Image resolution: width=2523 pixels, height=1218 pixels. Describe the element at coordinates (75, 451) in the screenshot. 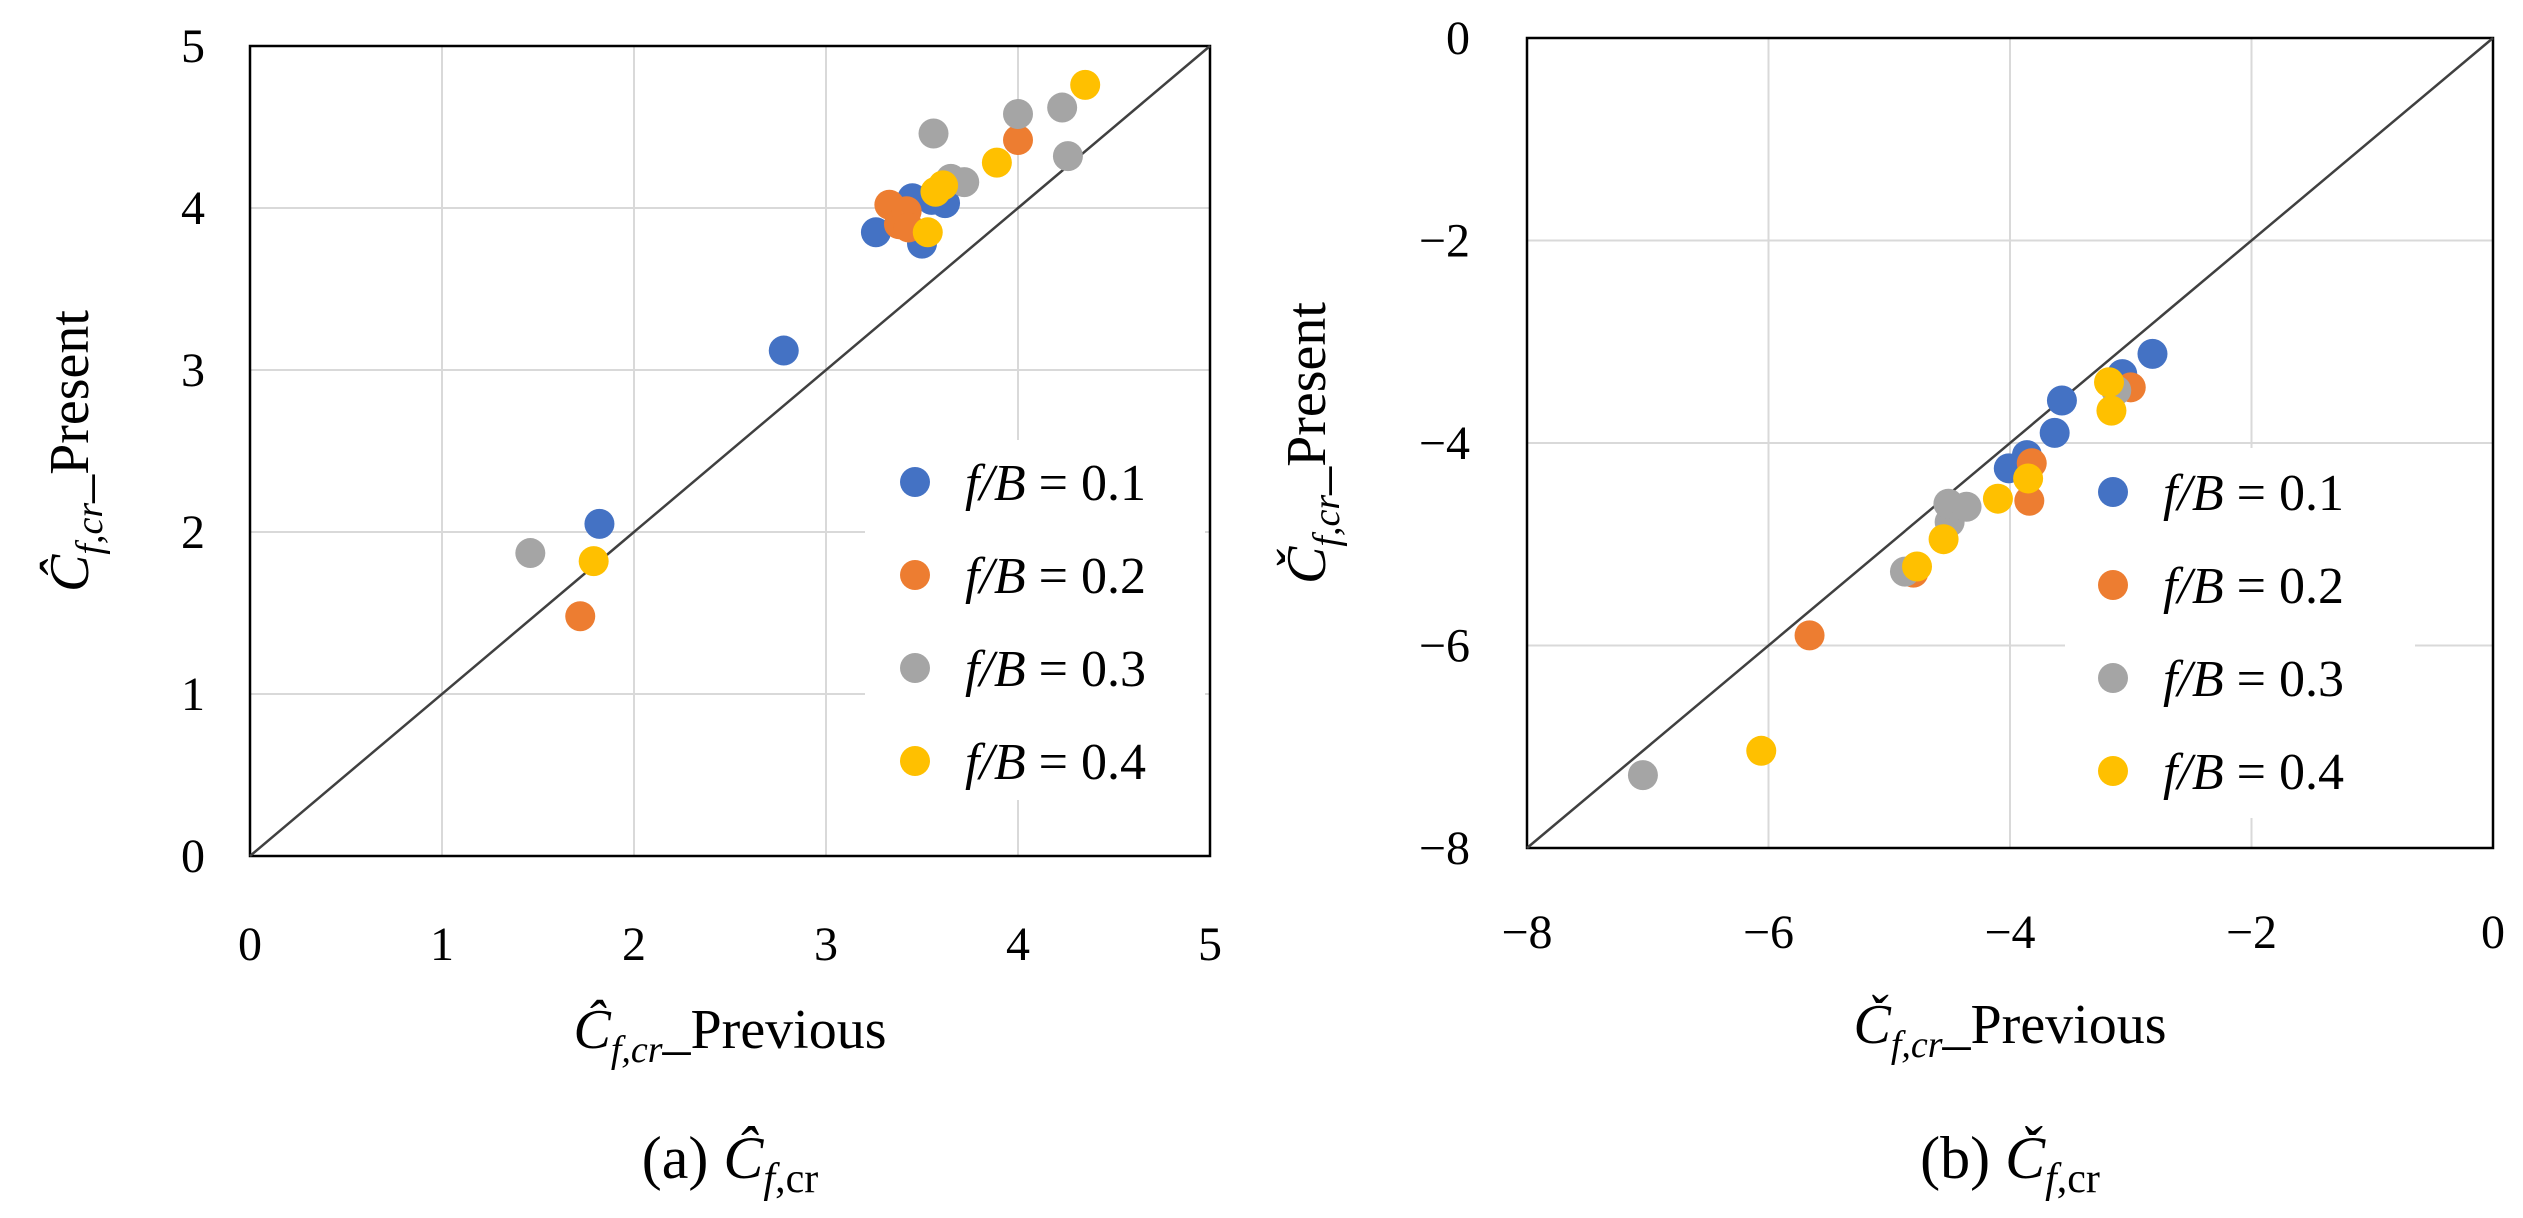

I see `y-axis-label: Ĉf,cr_Present` at that location.